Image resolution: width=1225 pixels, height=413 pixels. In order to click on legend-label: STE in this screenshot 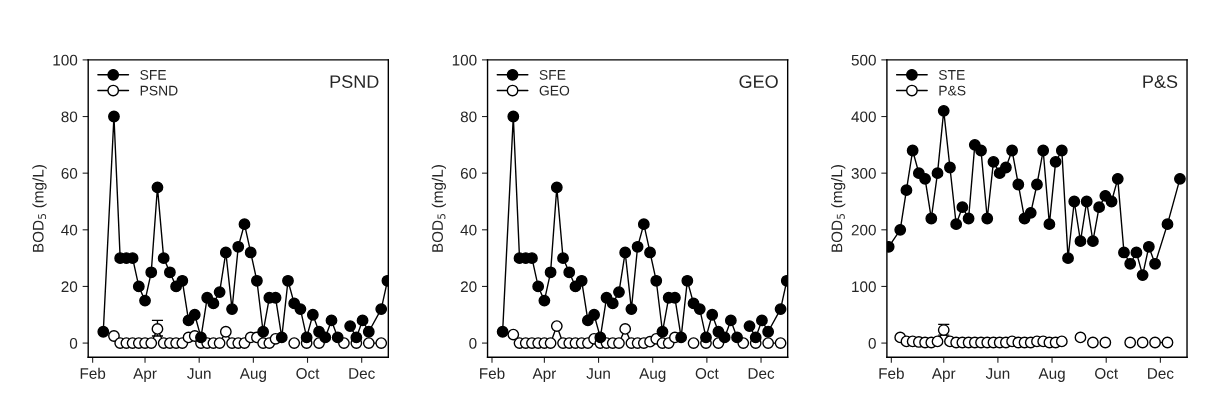, I will do `click(951, 74)`.